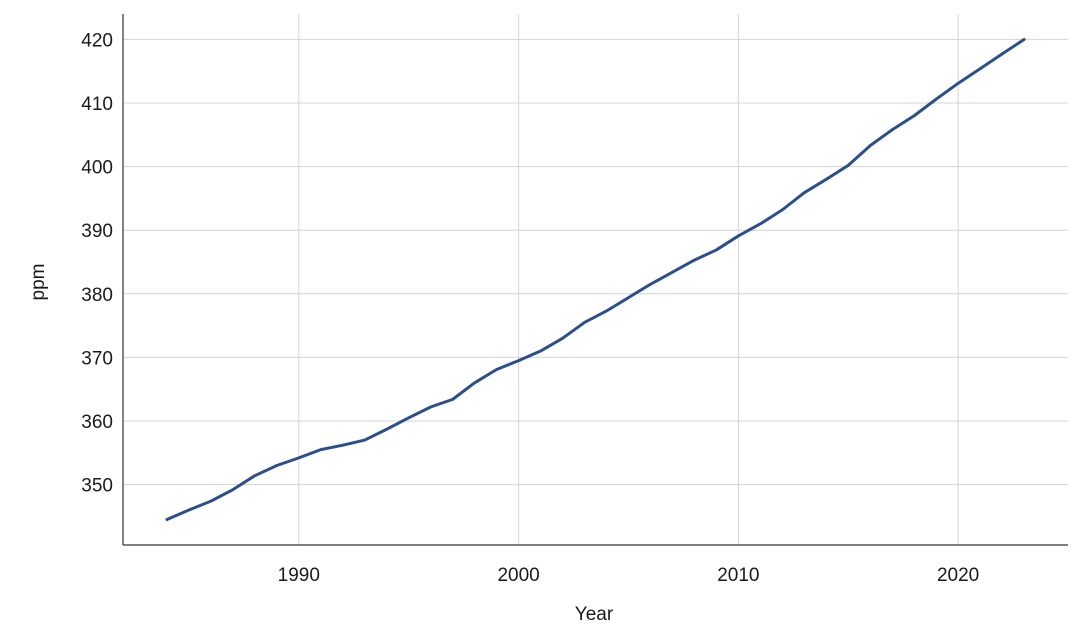 The height and width of the screenshot is (635, 1088). What do you see at coordinates (38, 282) in the screenshot?
I see `y-axis-title: ppm` at bounding box center [38, 282].